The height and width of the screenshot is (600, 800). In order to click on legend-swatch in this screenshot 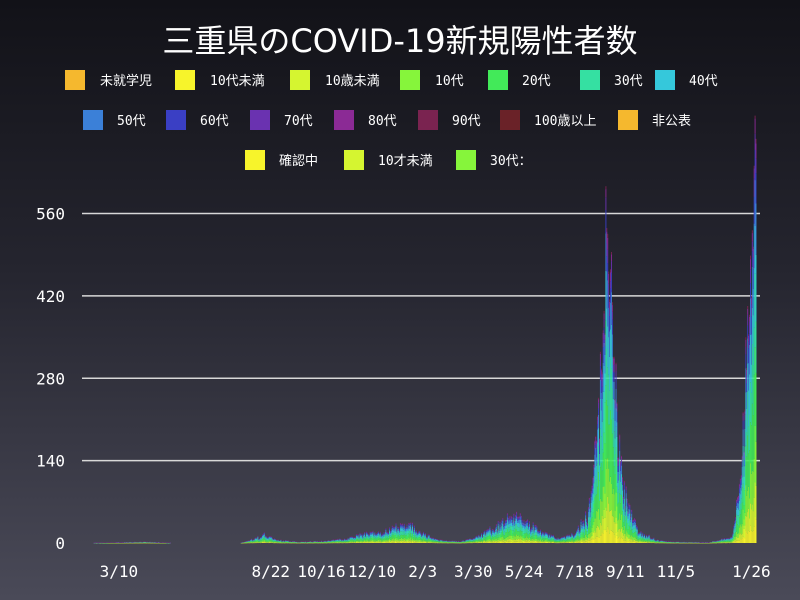, I will do `click(185, 80)`.